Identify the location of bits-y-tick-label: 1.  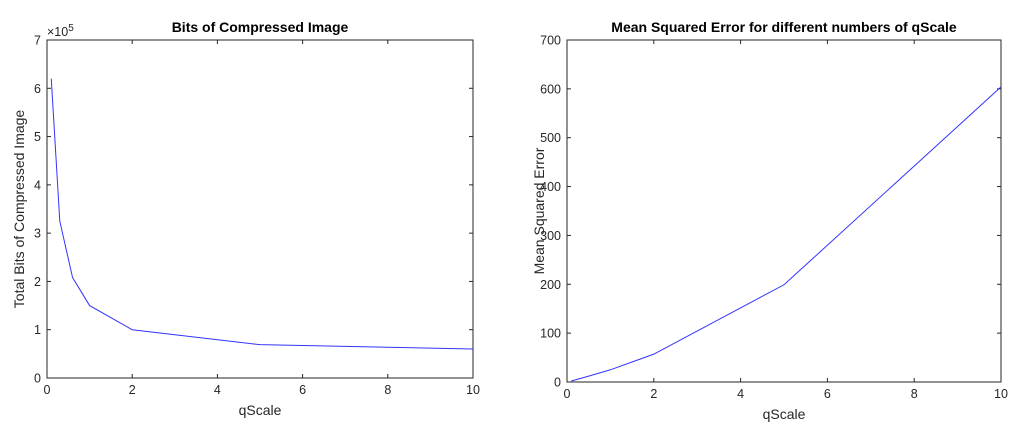
(37, 330).